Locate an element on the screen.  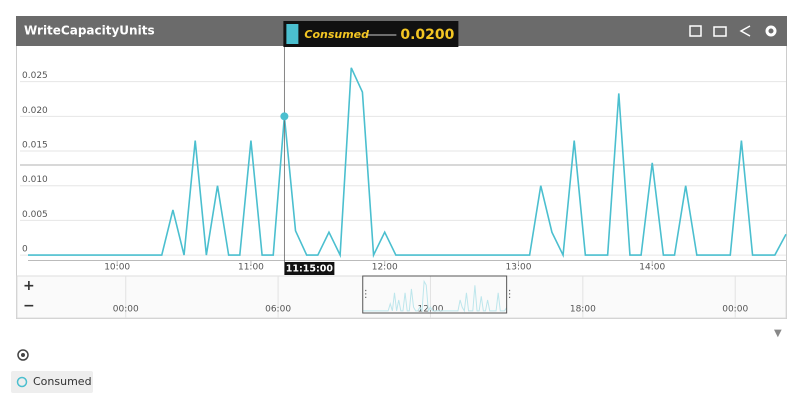
collapse-arrow: ▼ is located at coordinates (778, 333).